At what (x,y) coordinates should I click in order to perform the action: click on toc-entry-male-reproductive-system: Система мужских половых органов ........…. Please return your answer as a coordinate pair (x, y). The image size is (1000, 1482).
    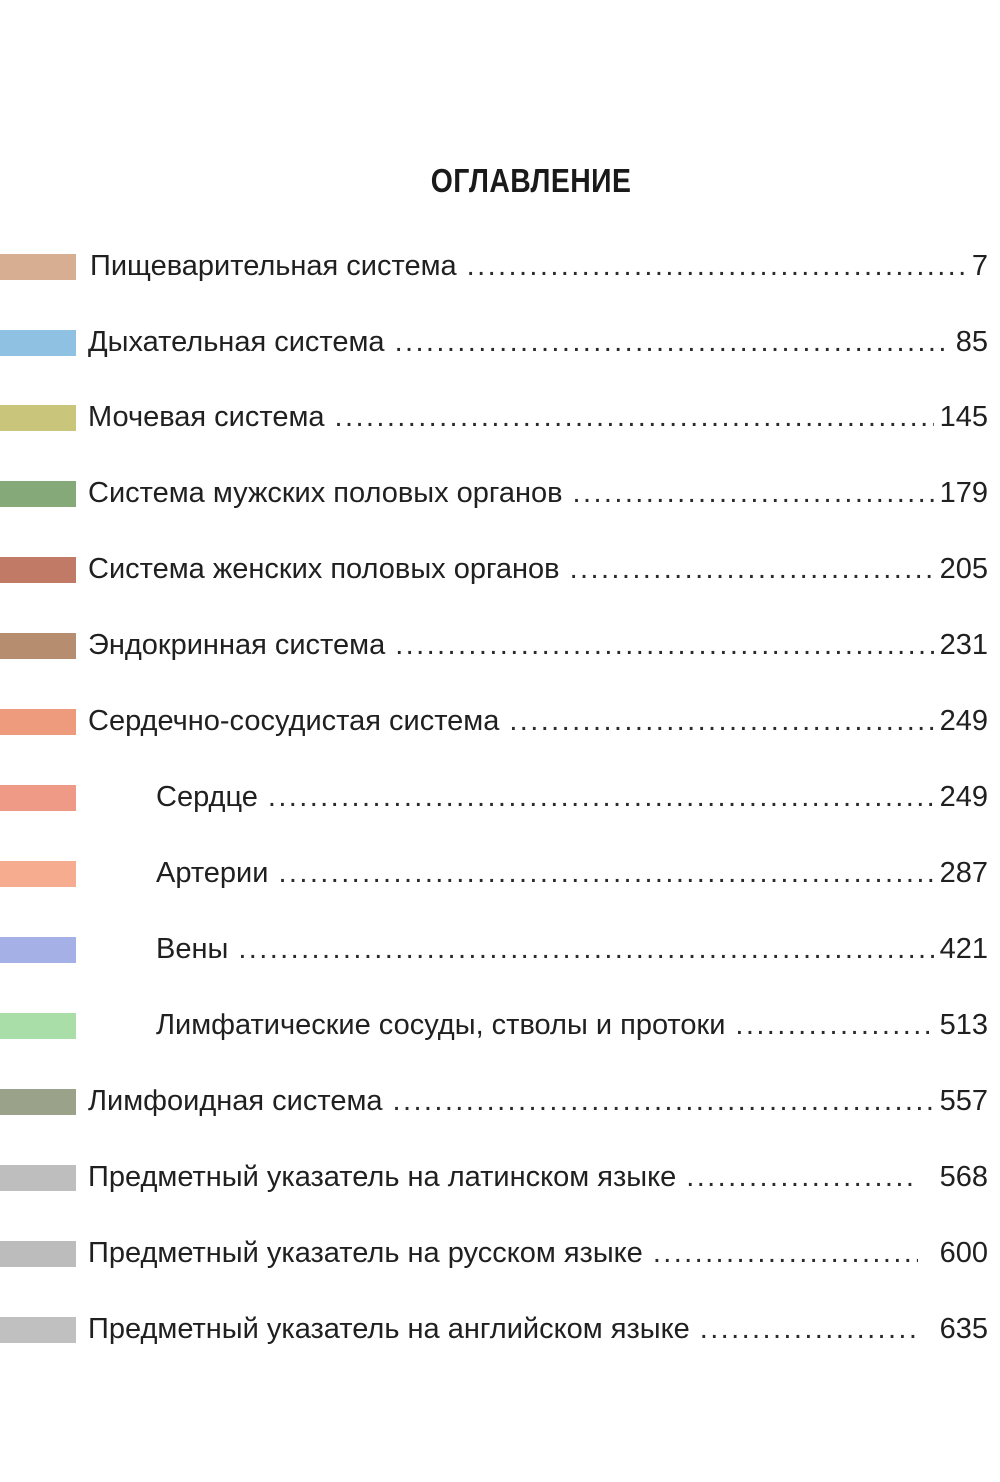
    Looking at the image, I should click on (500, 493).